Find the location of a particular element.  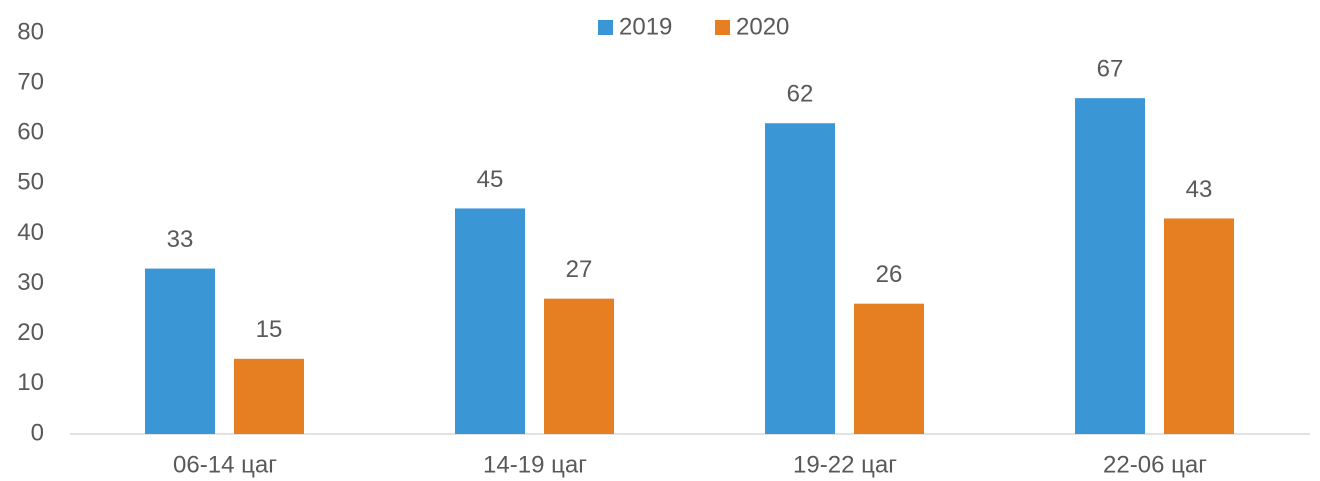

data-label: 26 is located at coordinates (889, 274).